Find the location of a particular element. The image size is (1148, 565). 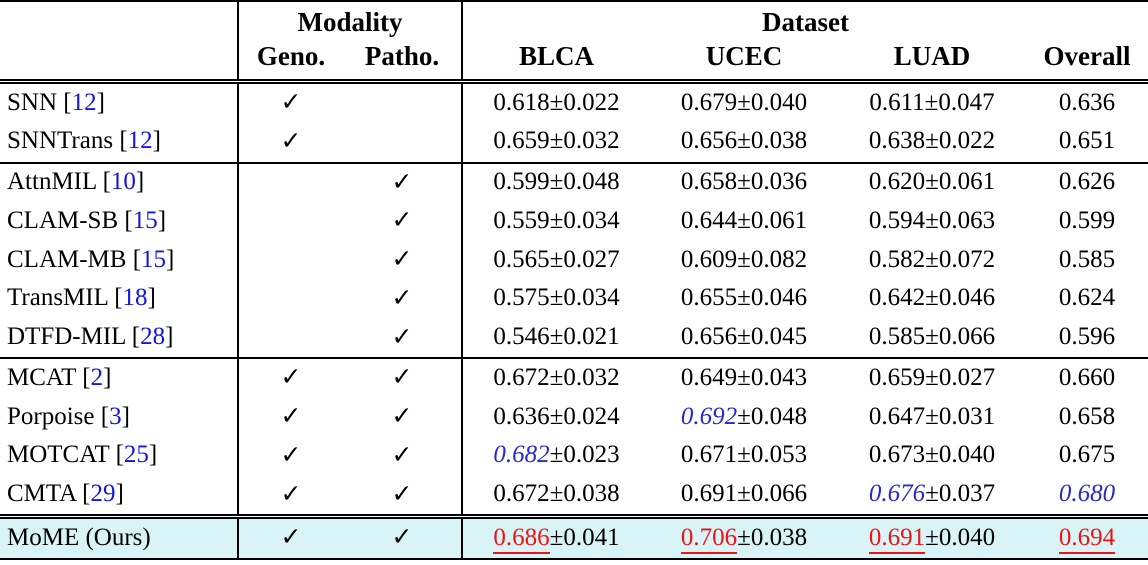

score-cell: 0.638±0.022 is located at coordinates (932, 143).